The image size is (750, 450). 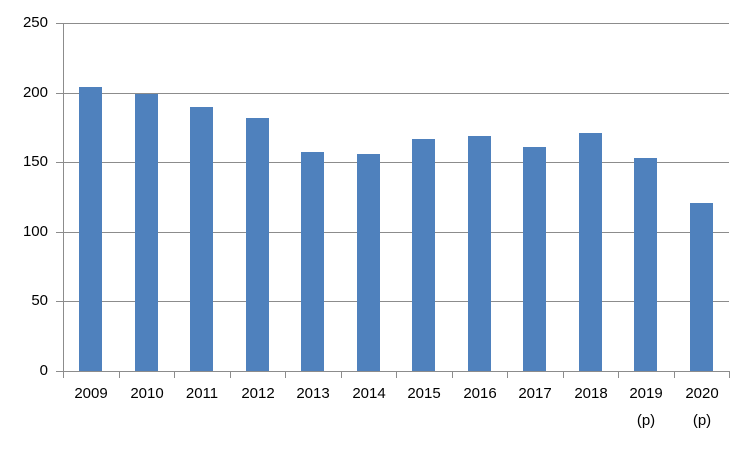 I want to click on x-tick-label: 2011, so click(x=202, y=394).